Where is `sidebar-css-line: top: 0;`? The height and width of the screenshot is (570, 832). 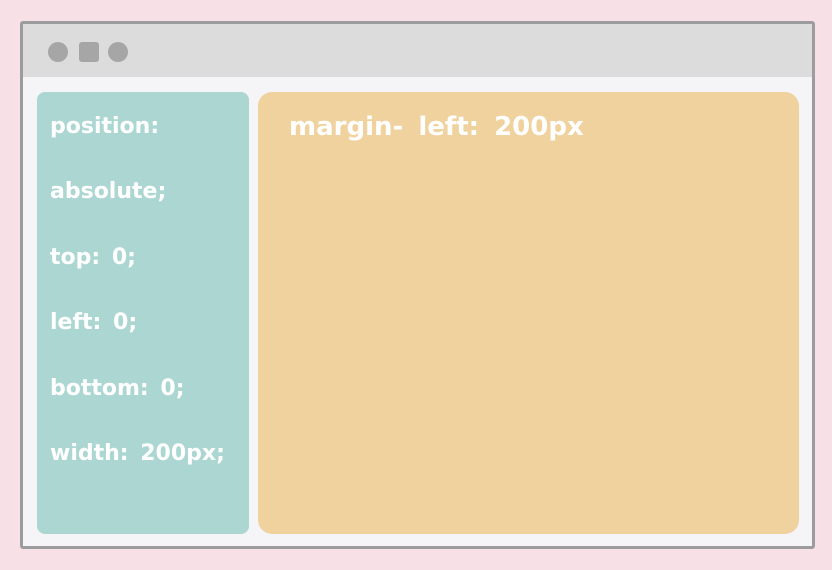 sidebar-css-line: top: 0; is located at coordinates (93, 257).